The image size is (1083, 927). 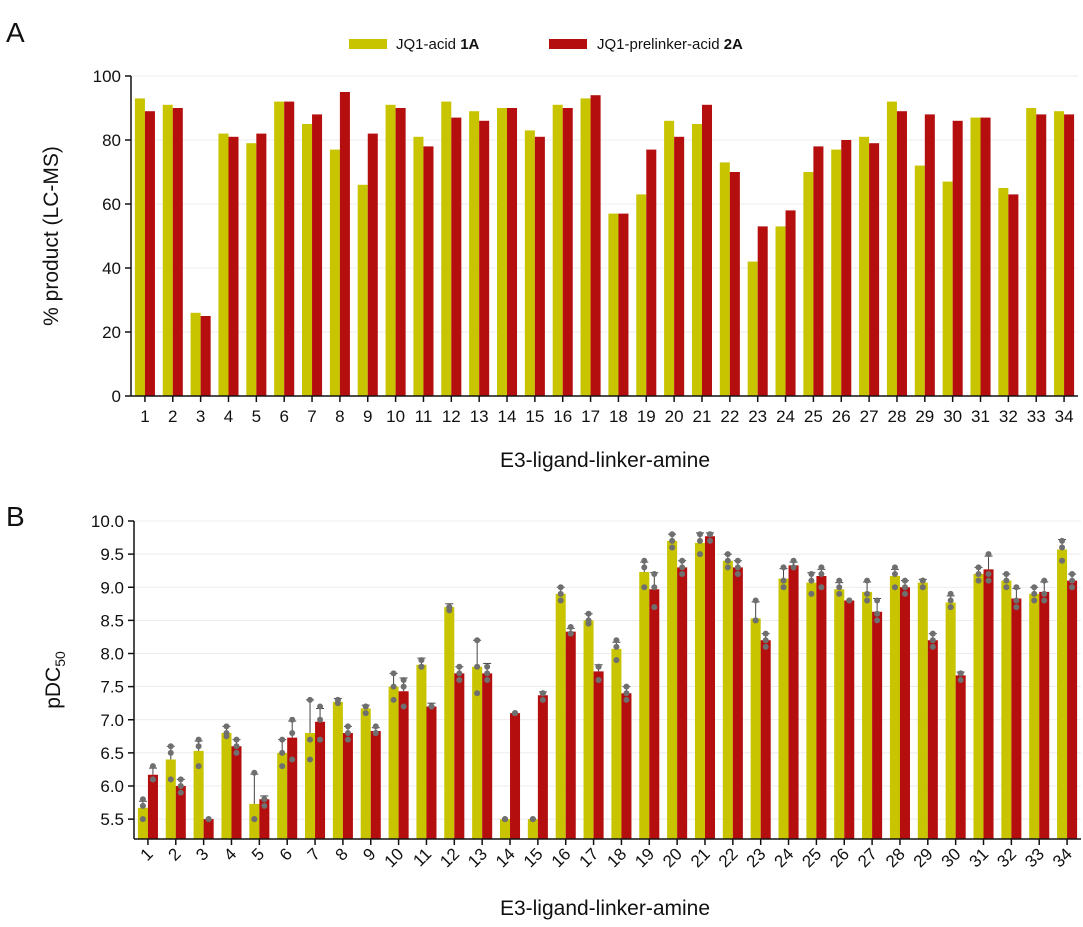 I want to click on y-tick-label-b: 9.0, so click(x=112, y=587).